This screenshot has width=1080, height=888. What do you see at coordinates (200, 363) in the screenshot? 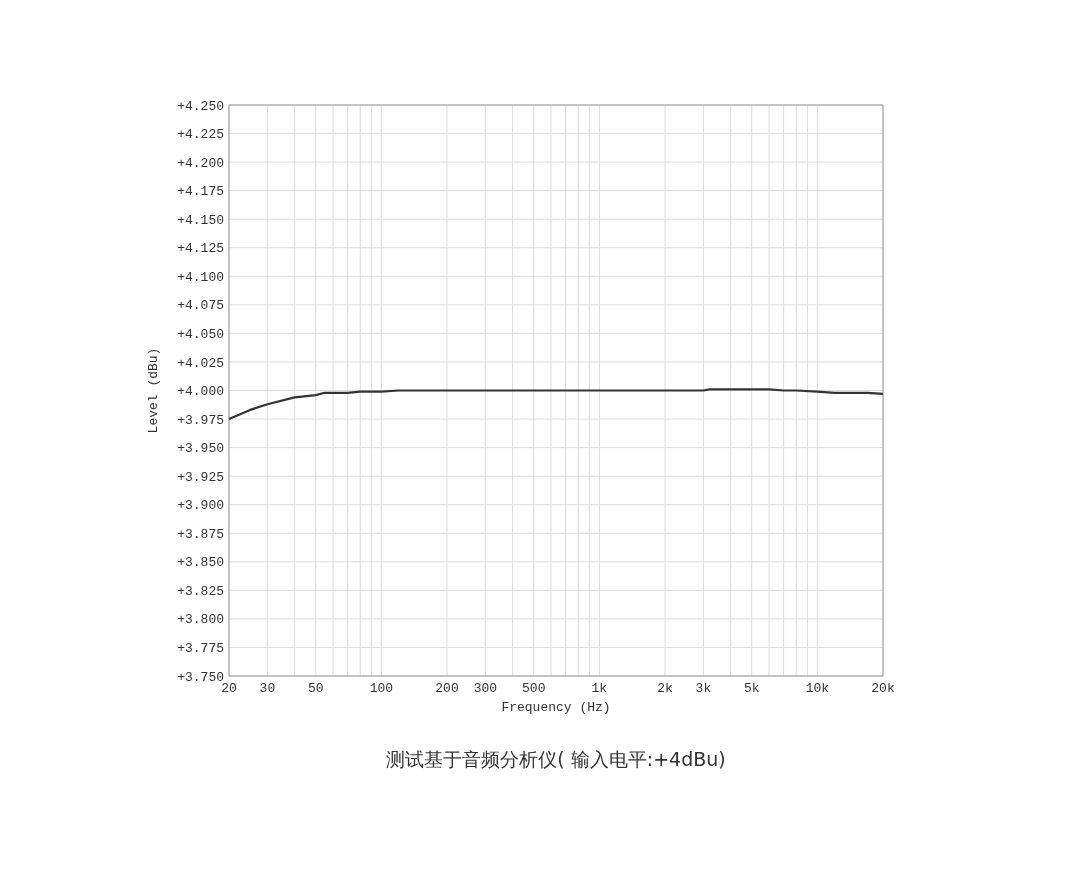
I see `y-tick-label: +4.025` at bounding box center [200, 363].